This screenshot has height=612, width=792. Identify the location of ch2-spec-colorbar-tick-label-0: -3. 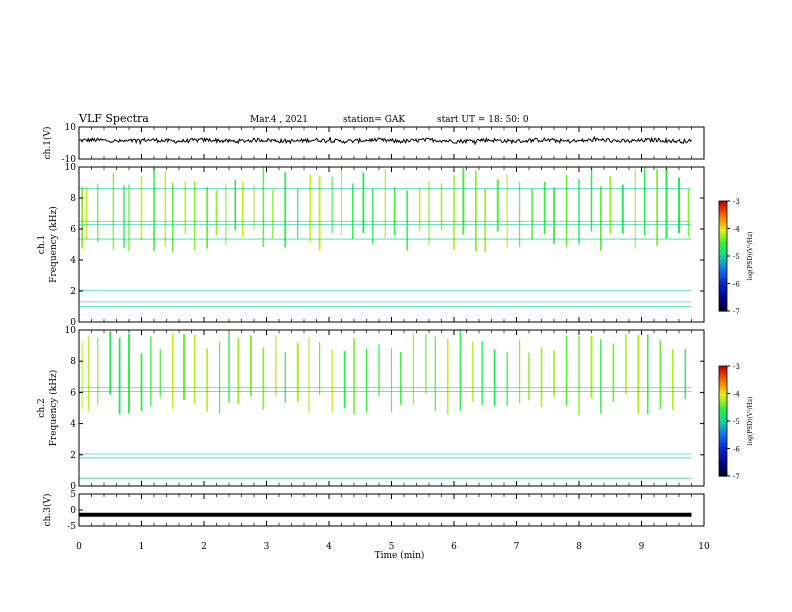
(736, 367).